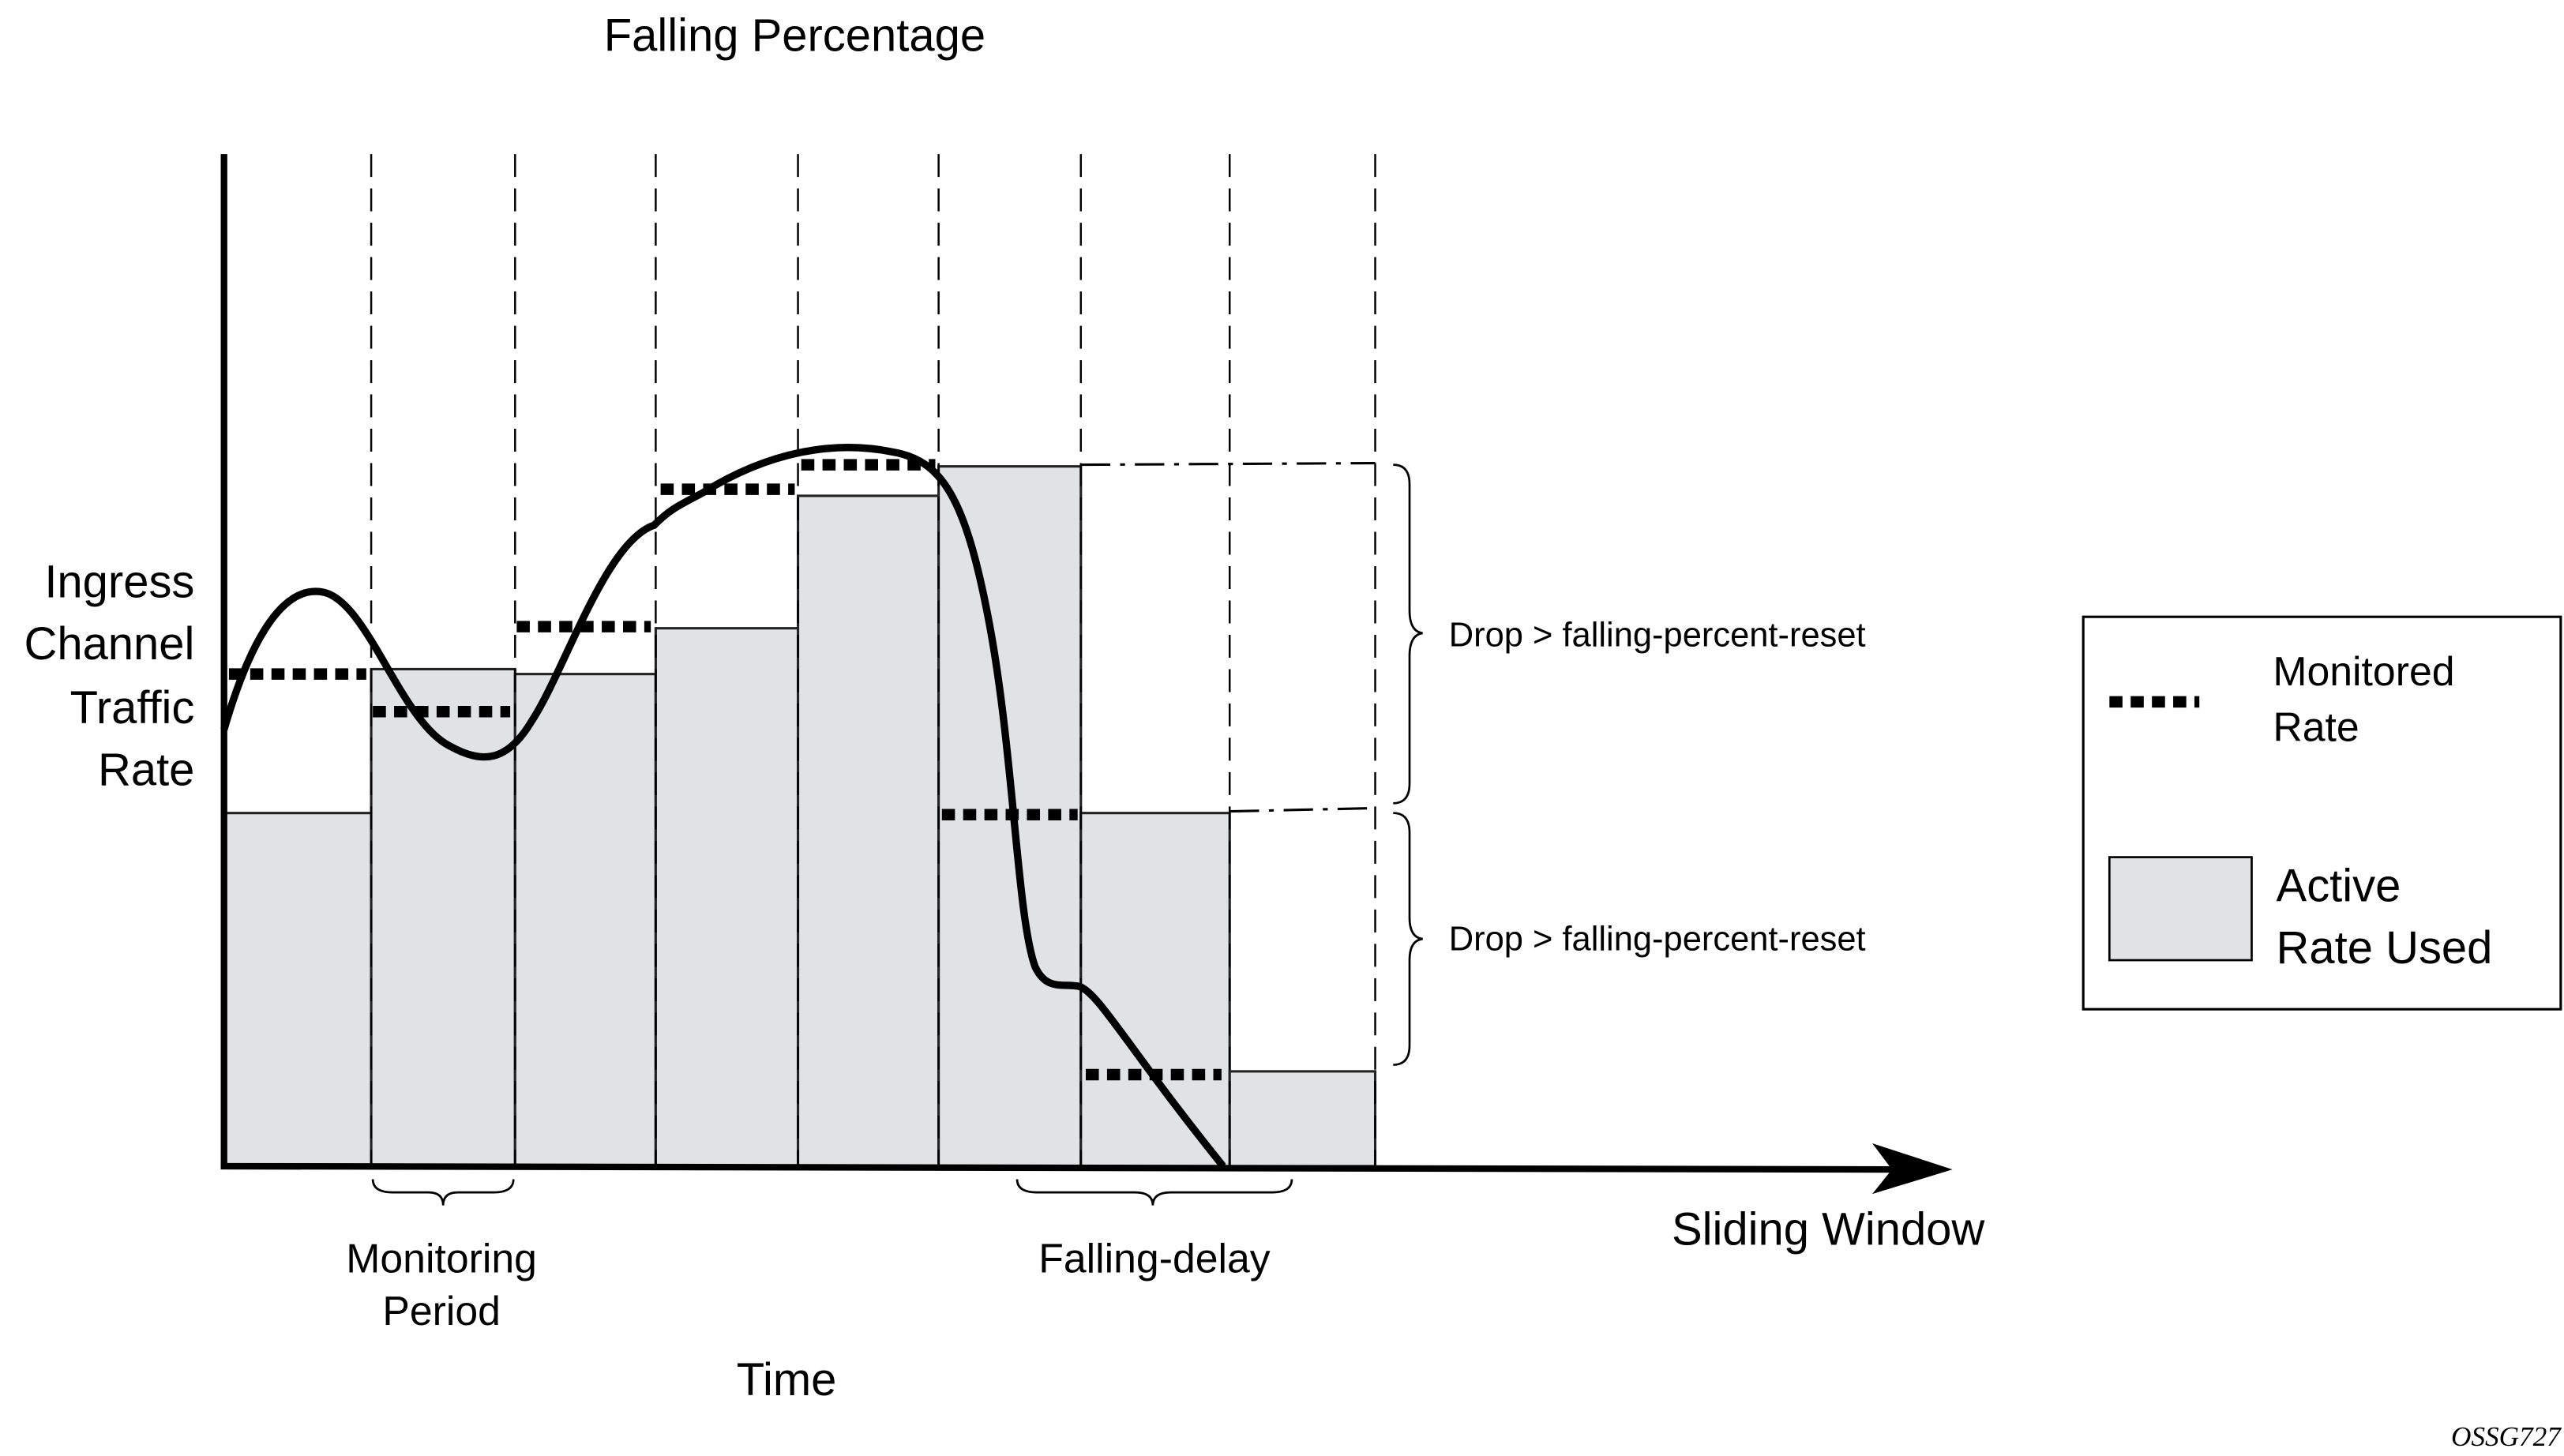  What do you see at coordinates (1228, 637) in the screenshot?
I see `reference-lines` at bounding box center [1228, 637].